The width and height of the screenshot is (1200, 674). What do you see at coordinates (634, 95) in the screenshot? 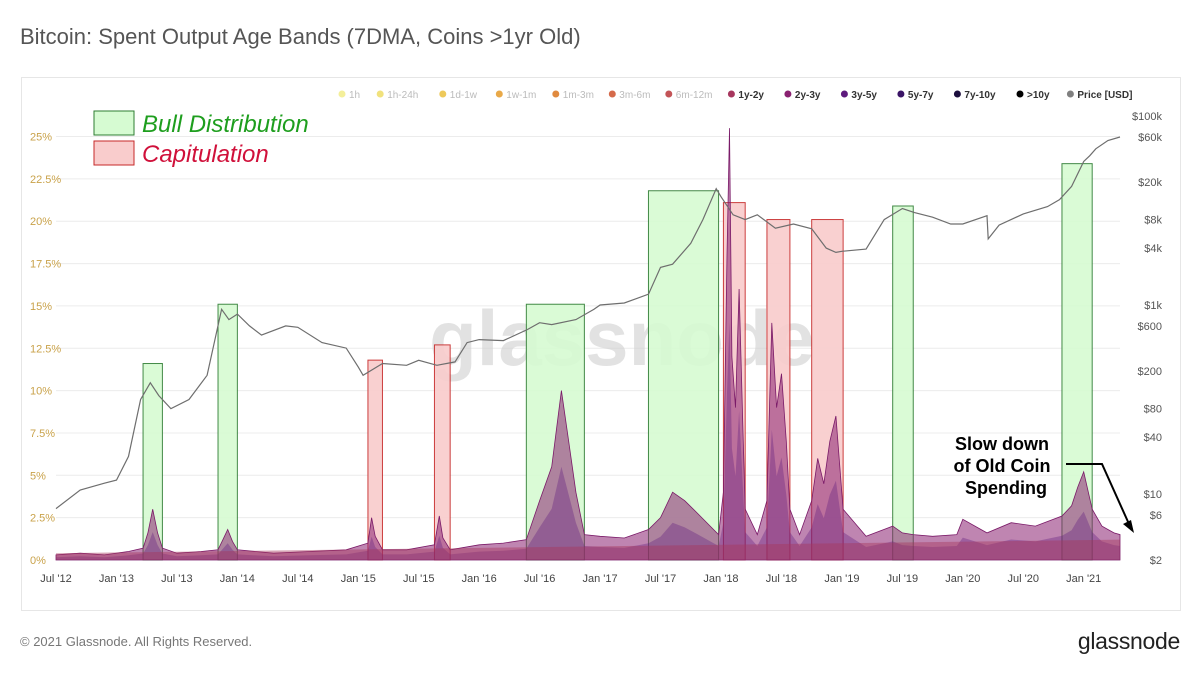
I see `legend-label: 3m-6m` at bounding box center [634, 95].